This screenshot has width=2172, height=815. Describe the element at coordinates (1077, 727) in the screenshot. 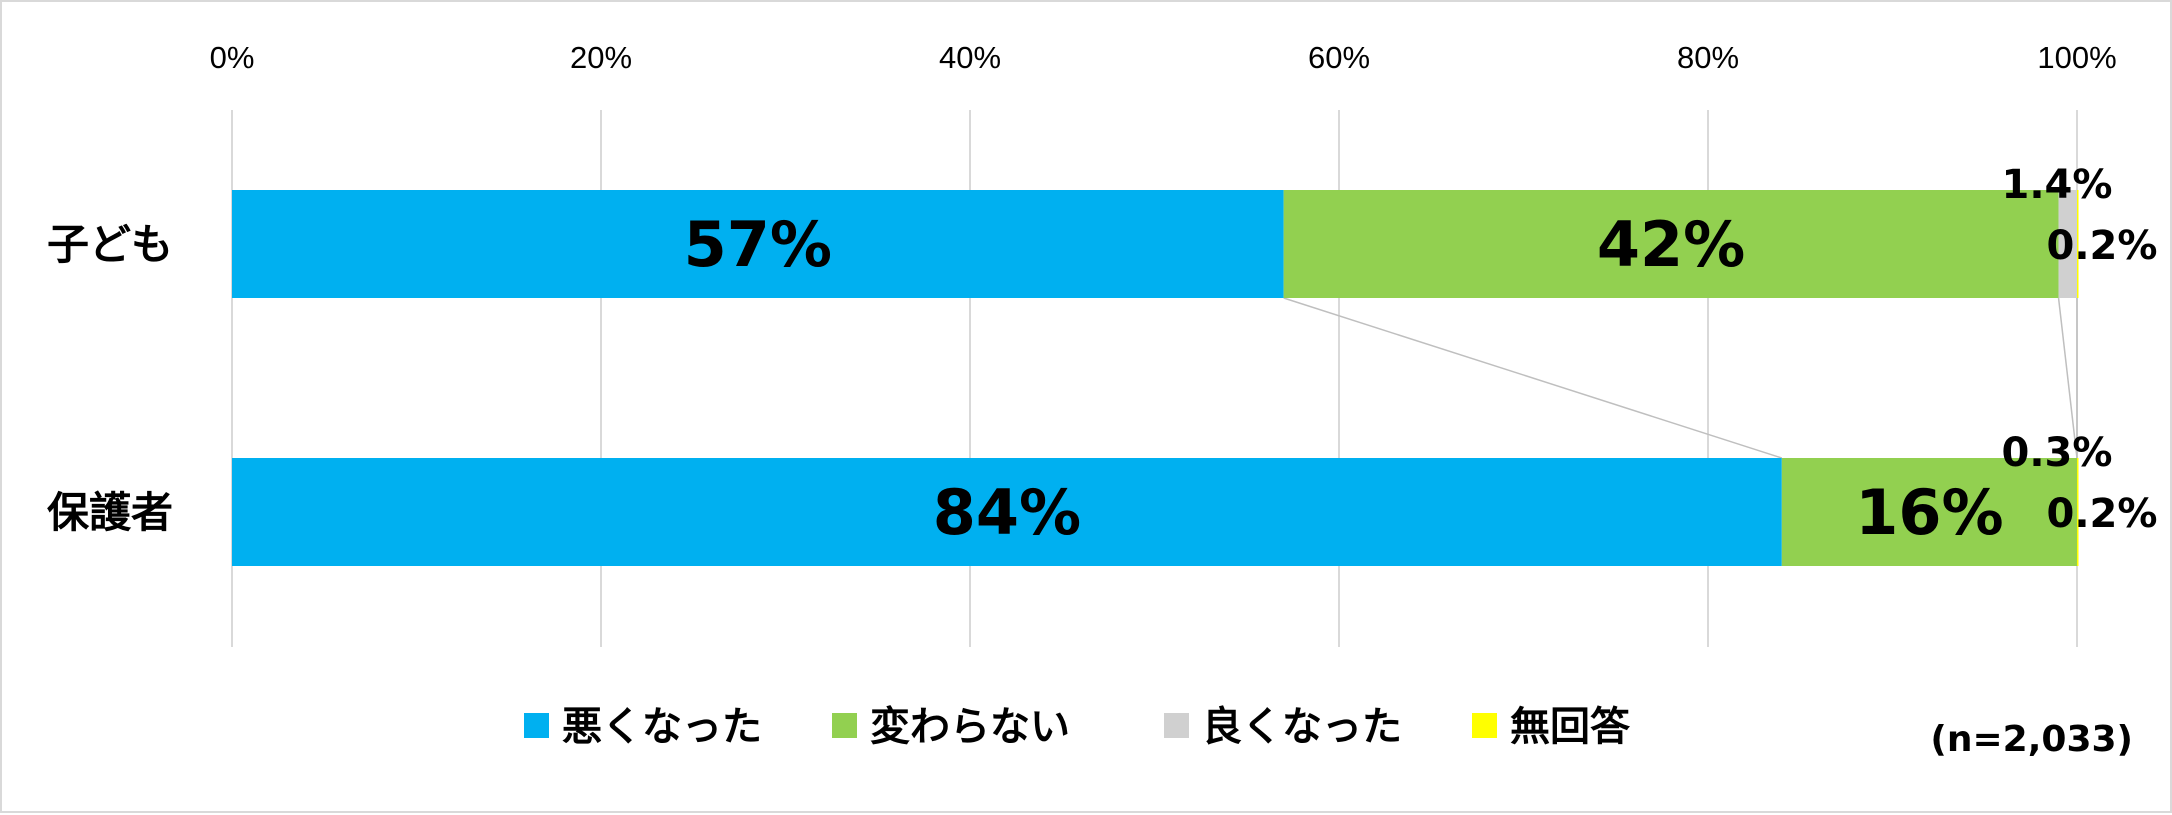

I see `legend: 悪くなった 変わらない 良くなった 無回答` at that location.